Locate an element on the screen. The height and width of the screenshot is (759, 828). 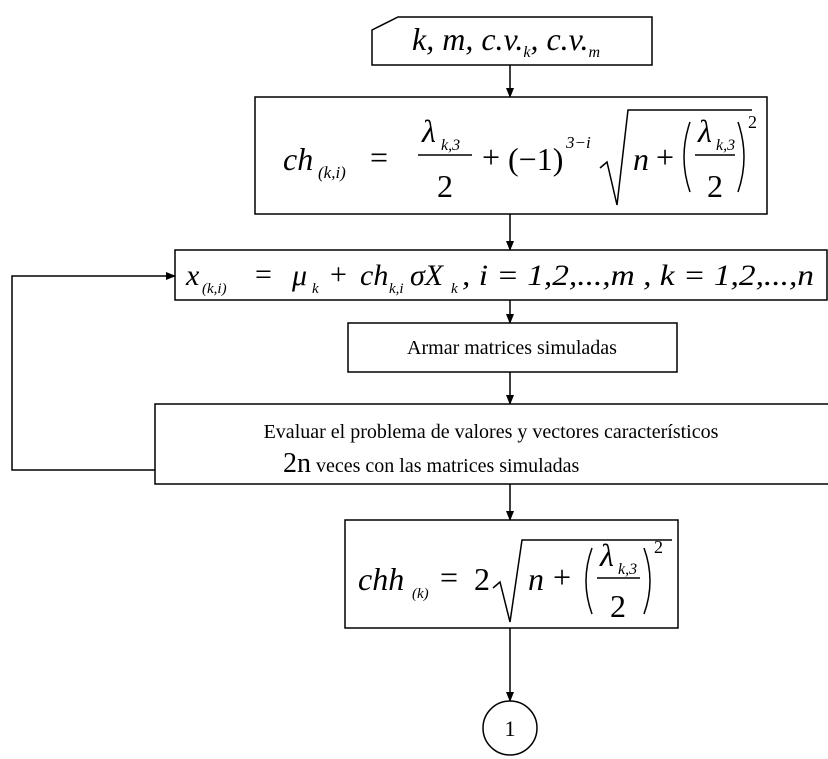
text: x is located at coordinates (192, 275).